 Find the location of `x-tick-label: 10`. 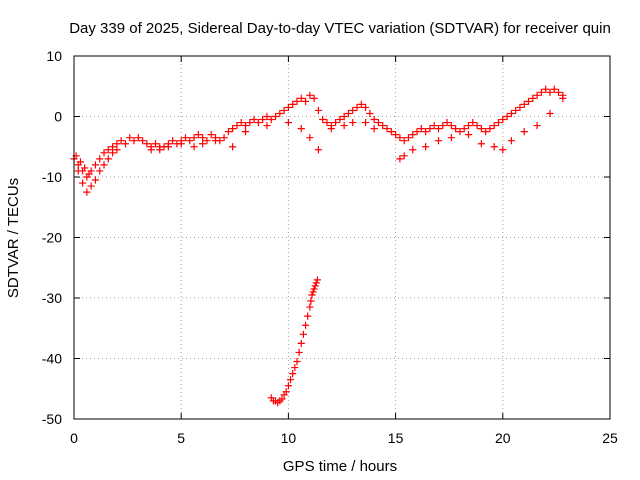

x-tick-label: 10 is located at coordinates (289, 438).